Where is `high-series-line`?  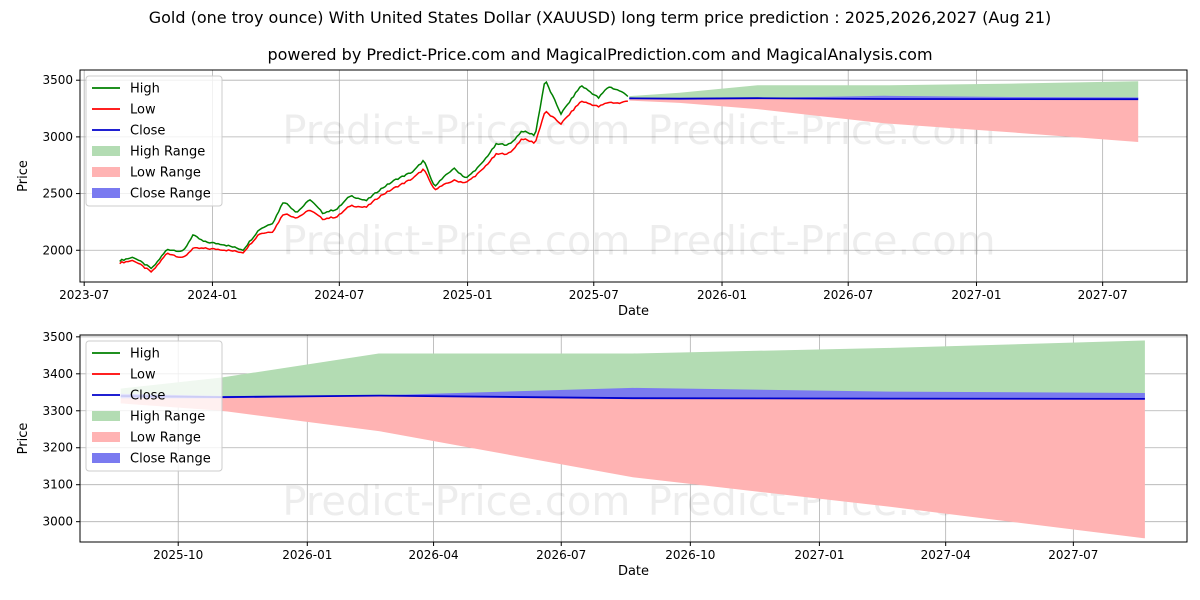
high-series-line is located at coordinates (374, 175).